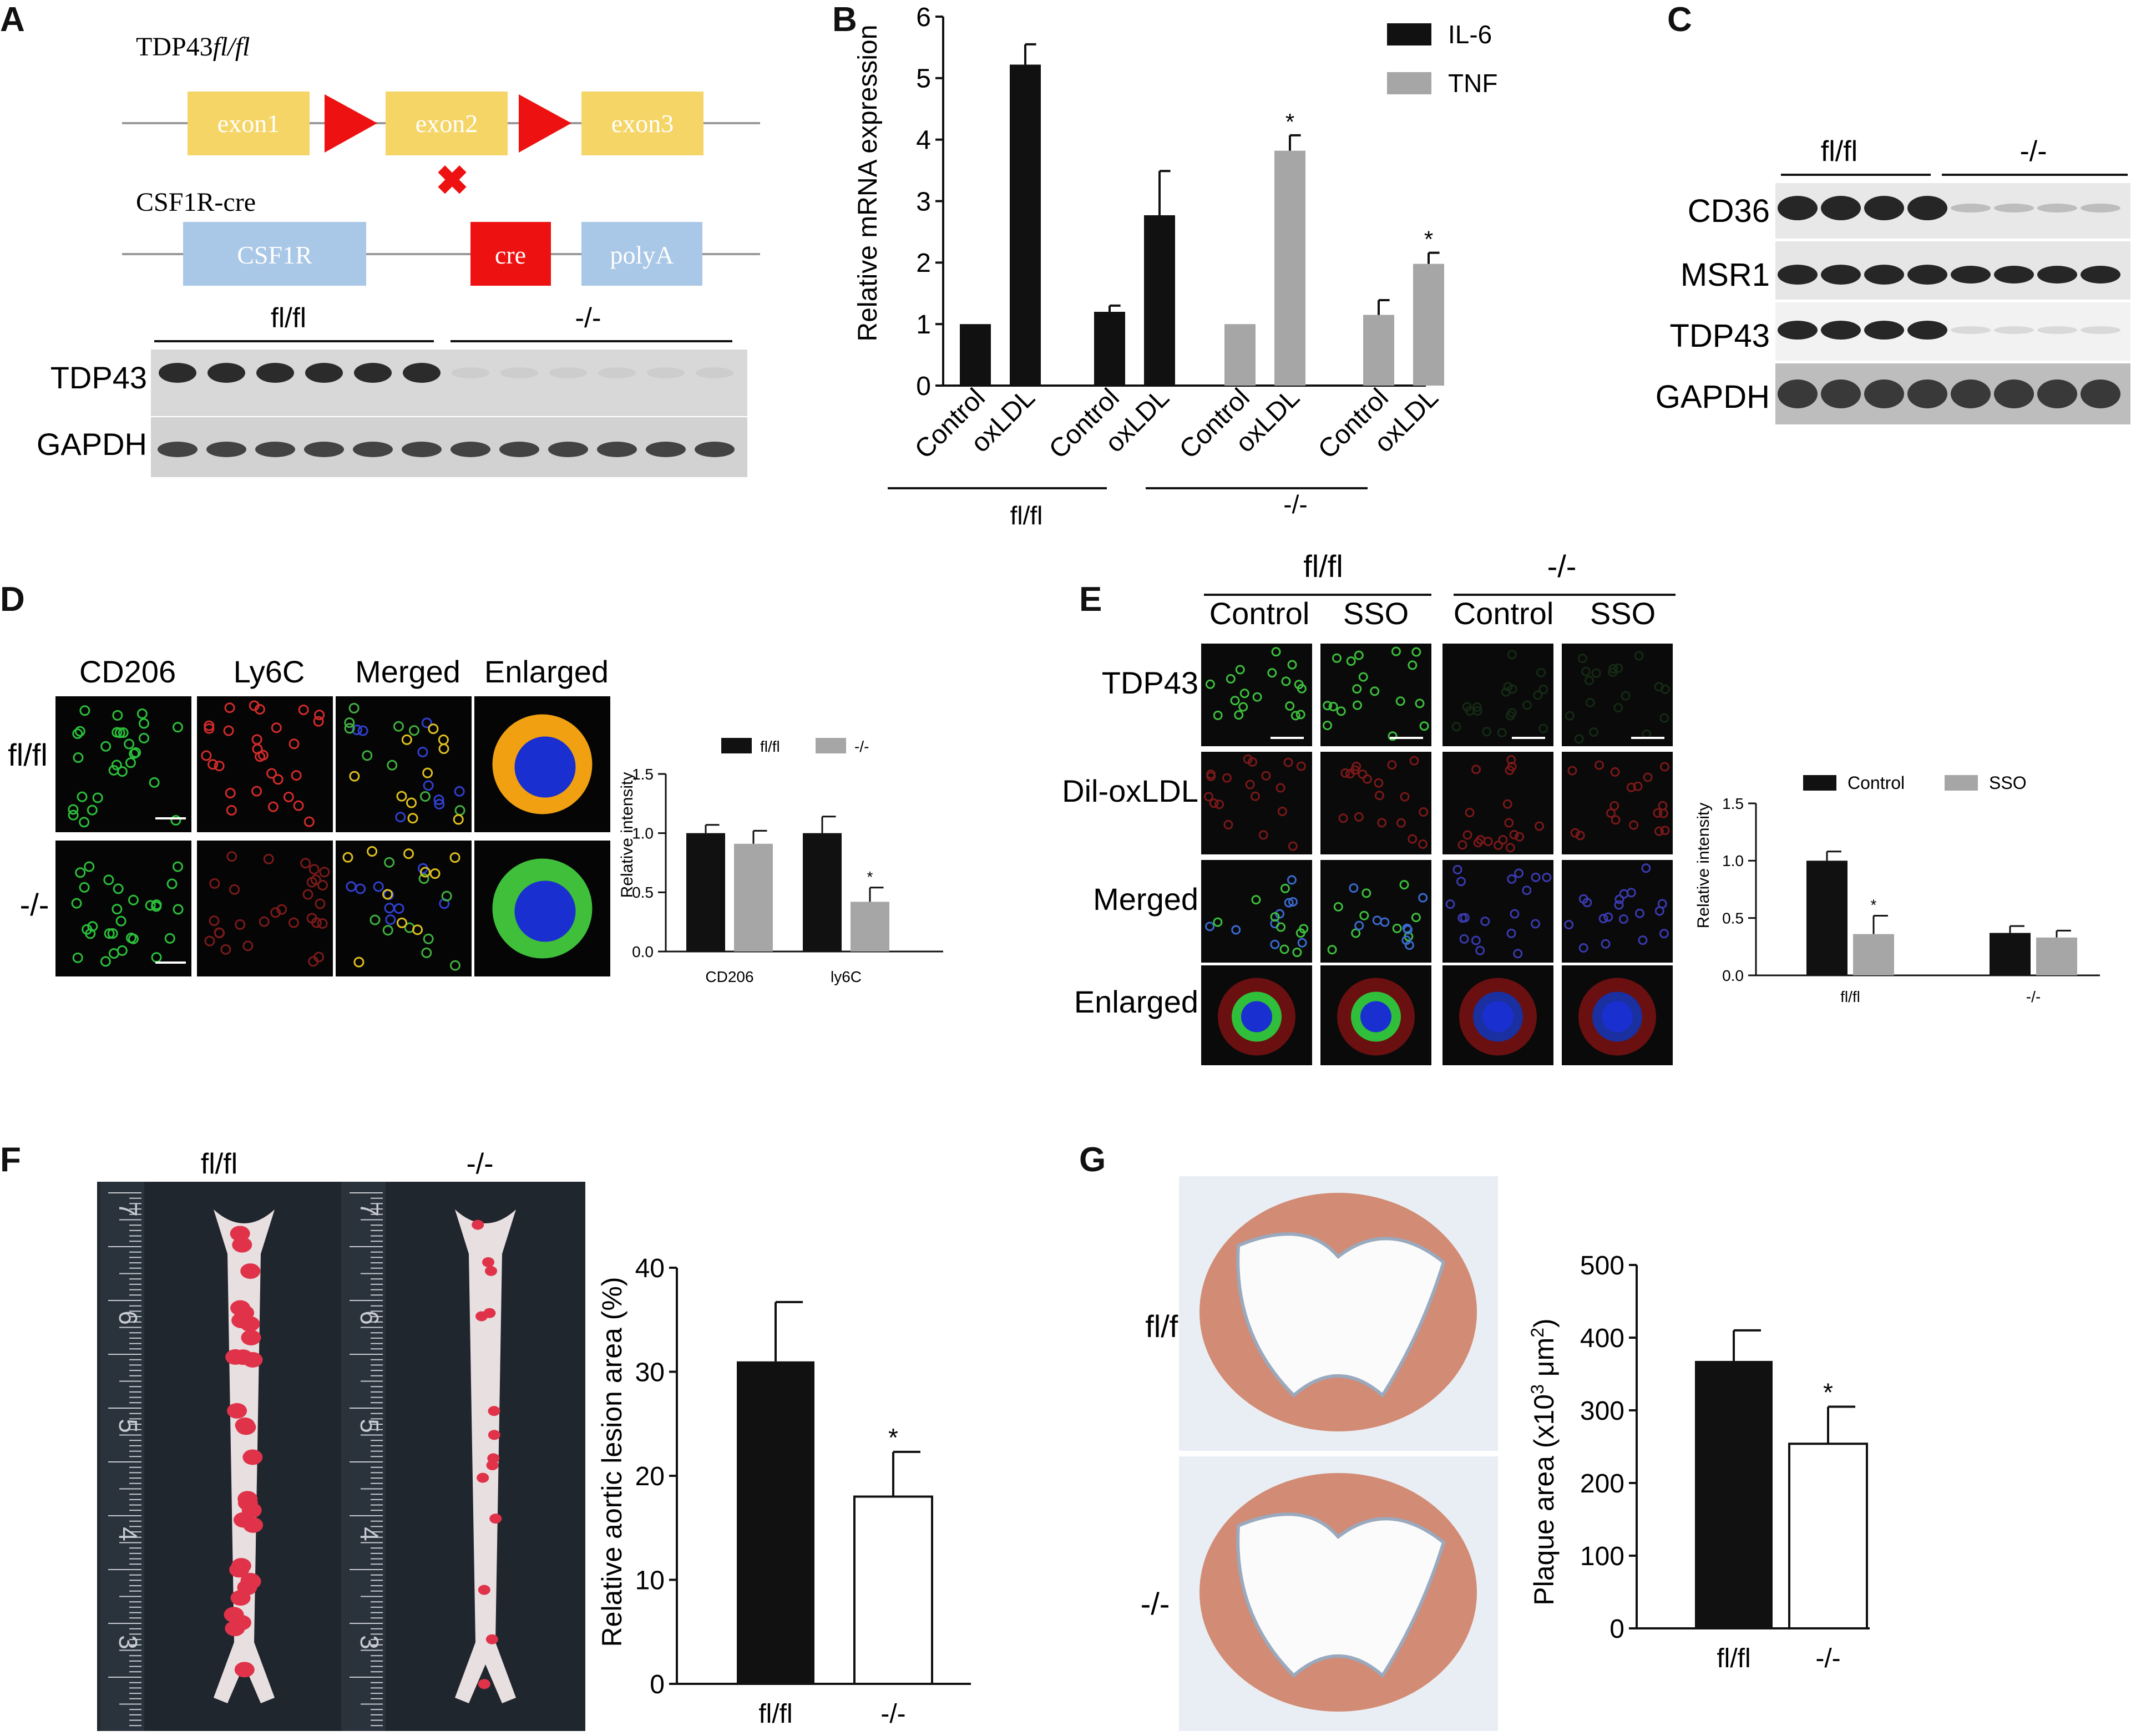  What do you see at coordinates (274, 254) in the screenshot?
I see `csf1r-box` at bounding box center [274, 254].